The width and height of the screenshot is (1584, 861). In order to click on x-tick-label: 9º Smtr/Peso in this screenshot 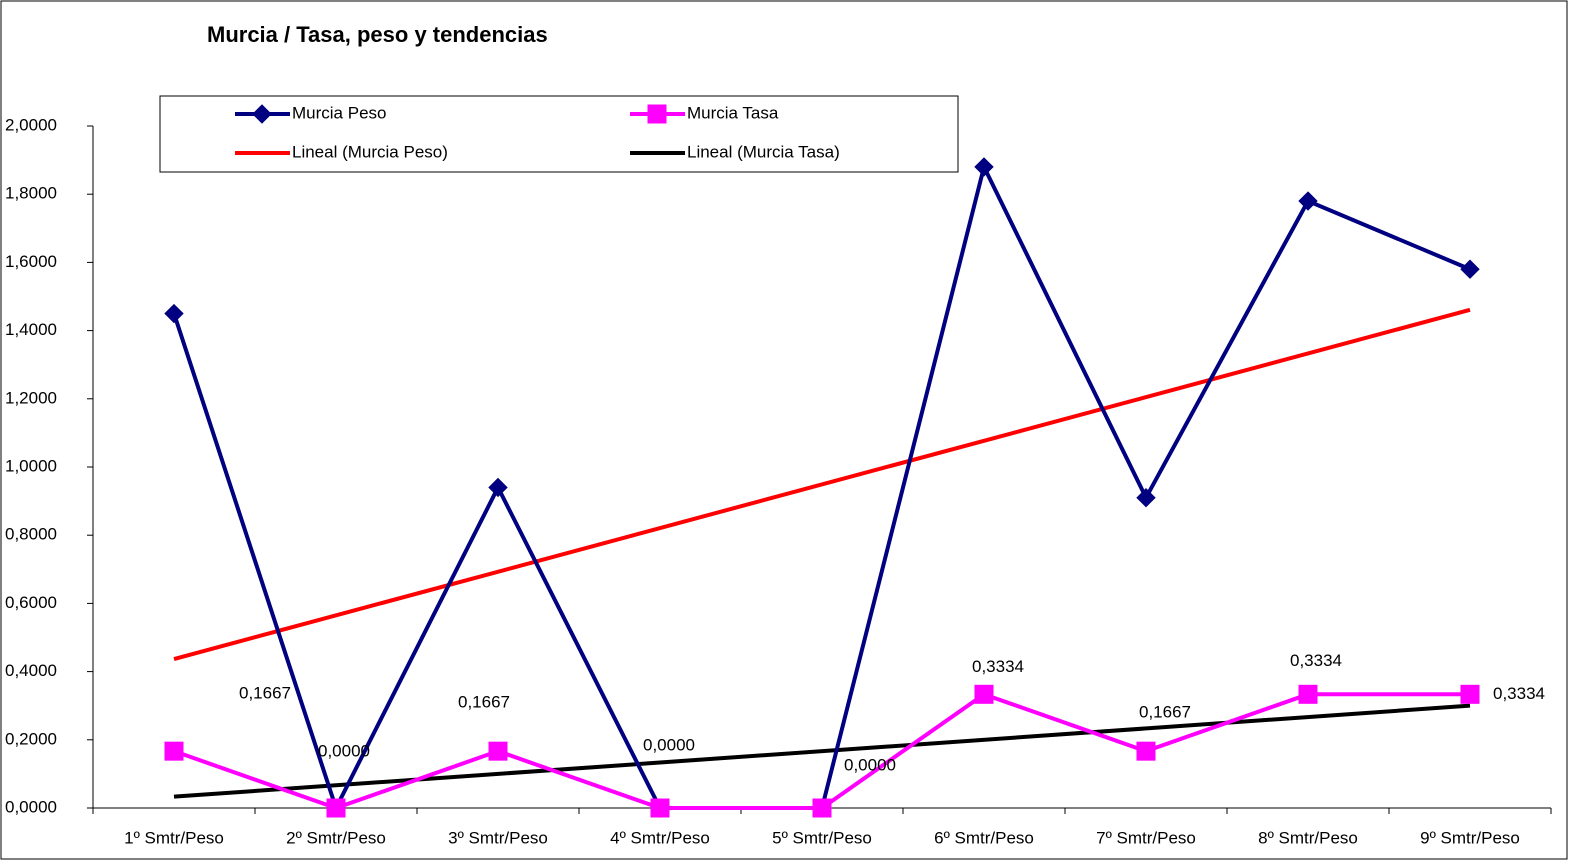, I will do `click(1470, 837)`.